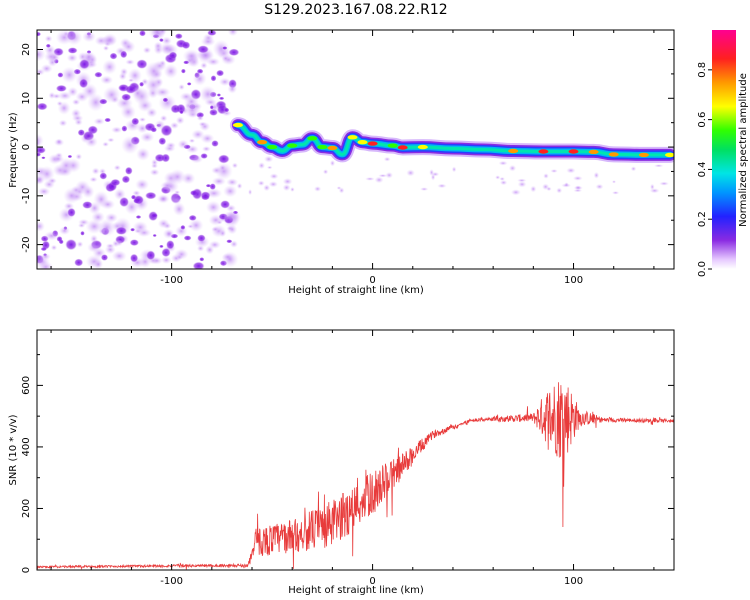 Image resolution: width=750 pixels, height=600 pixels. I want to click on colorbar-tick-label: 0.0, so click(702, 269).